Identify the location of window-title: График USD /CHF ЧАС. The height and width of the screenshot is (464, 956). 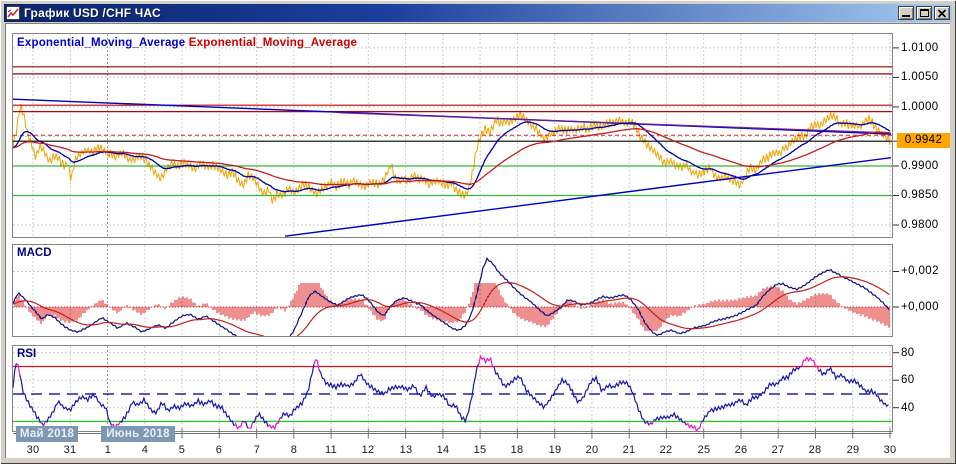
(92, 13).